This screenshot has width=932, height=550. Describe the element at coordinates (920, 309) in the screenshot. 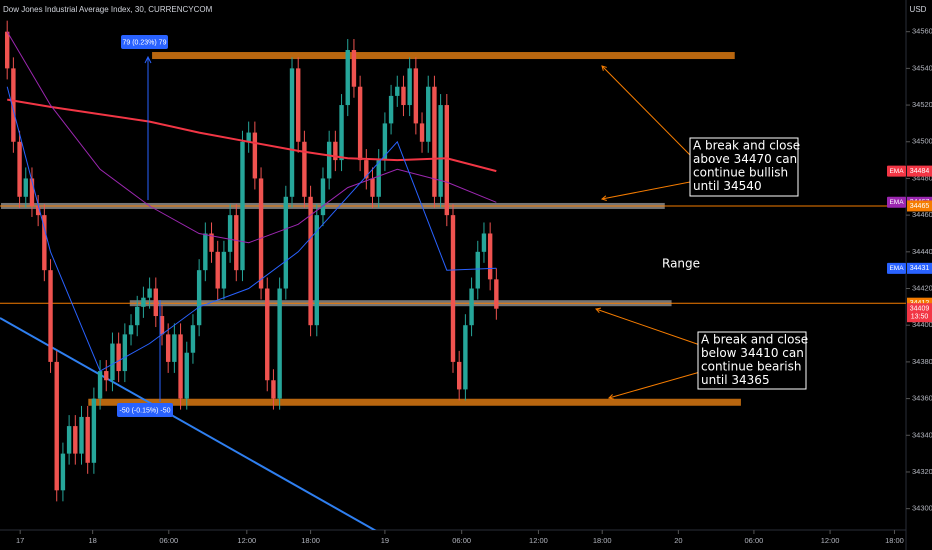

I see `price-tag-label: 34409` at that location.